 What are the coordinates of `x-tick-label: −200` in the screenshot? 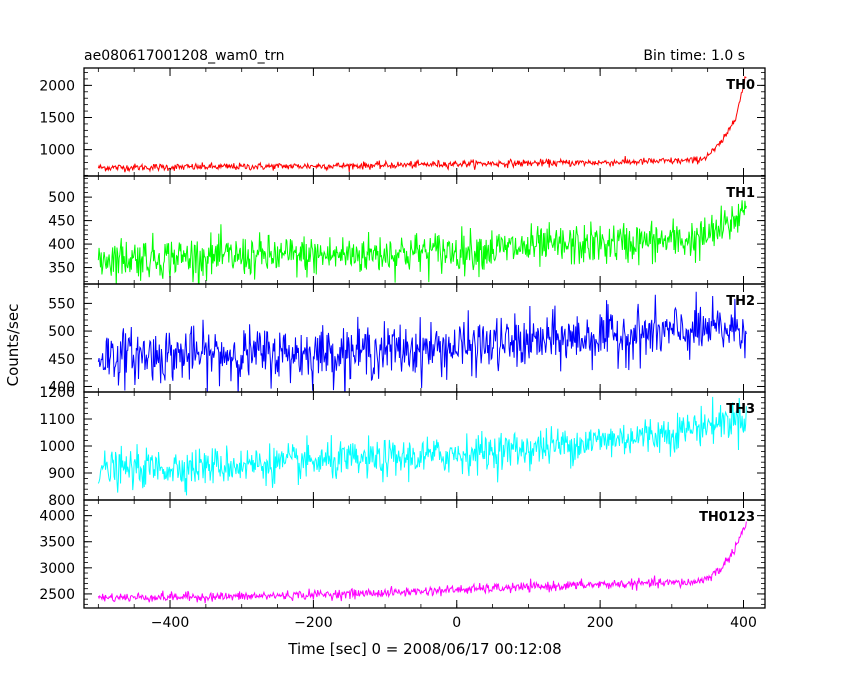 It's located at (313, 623).